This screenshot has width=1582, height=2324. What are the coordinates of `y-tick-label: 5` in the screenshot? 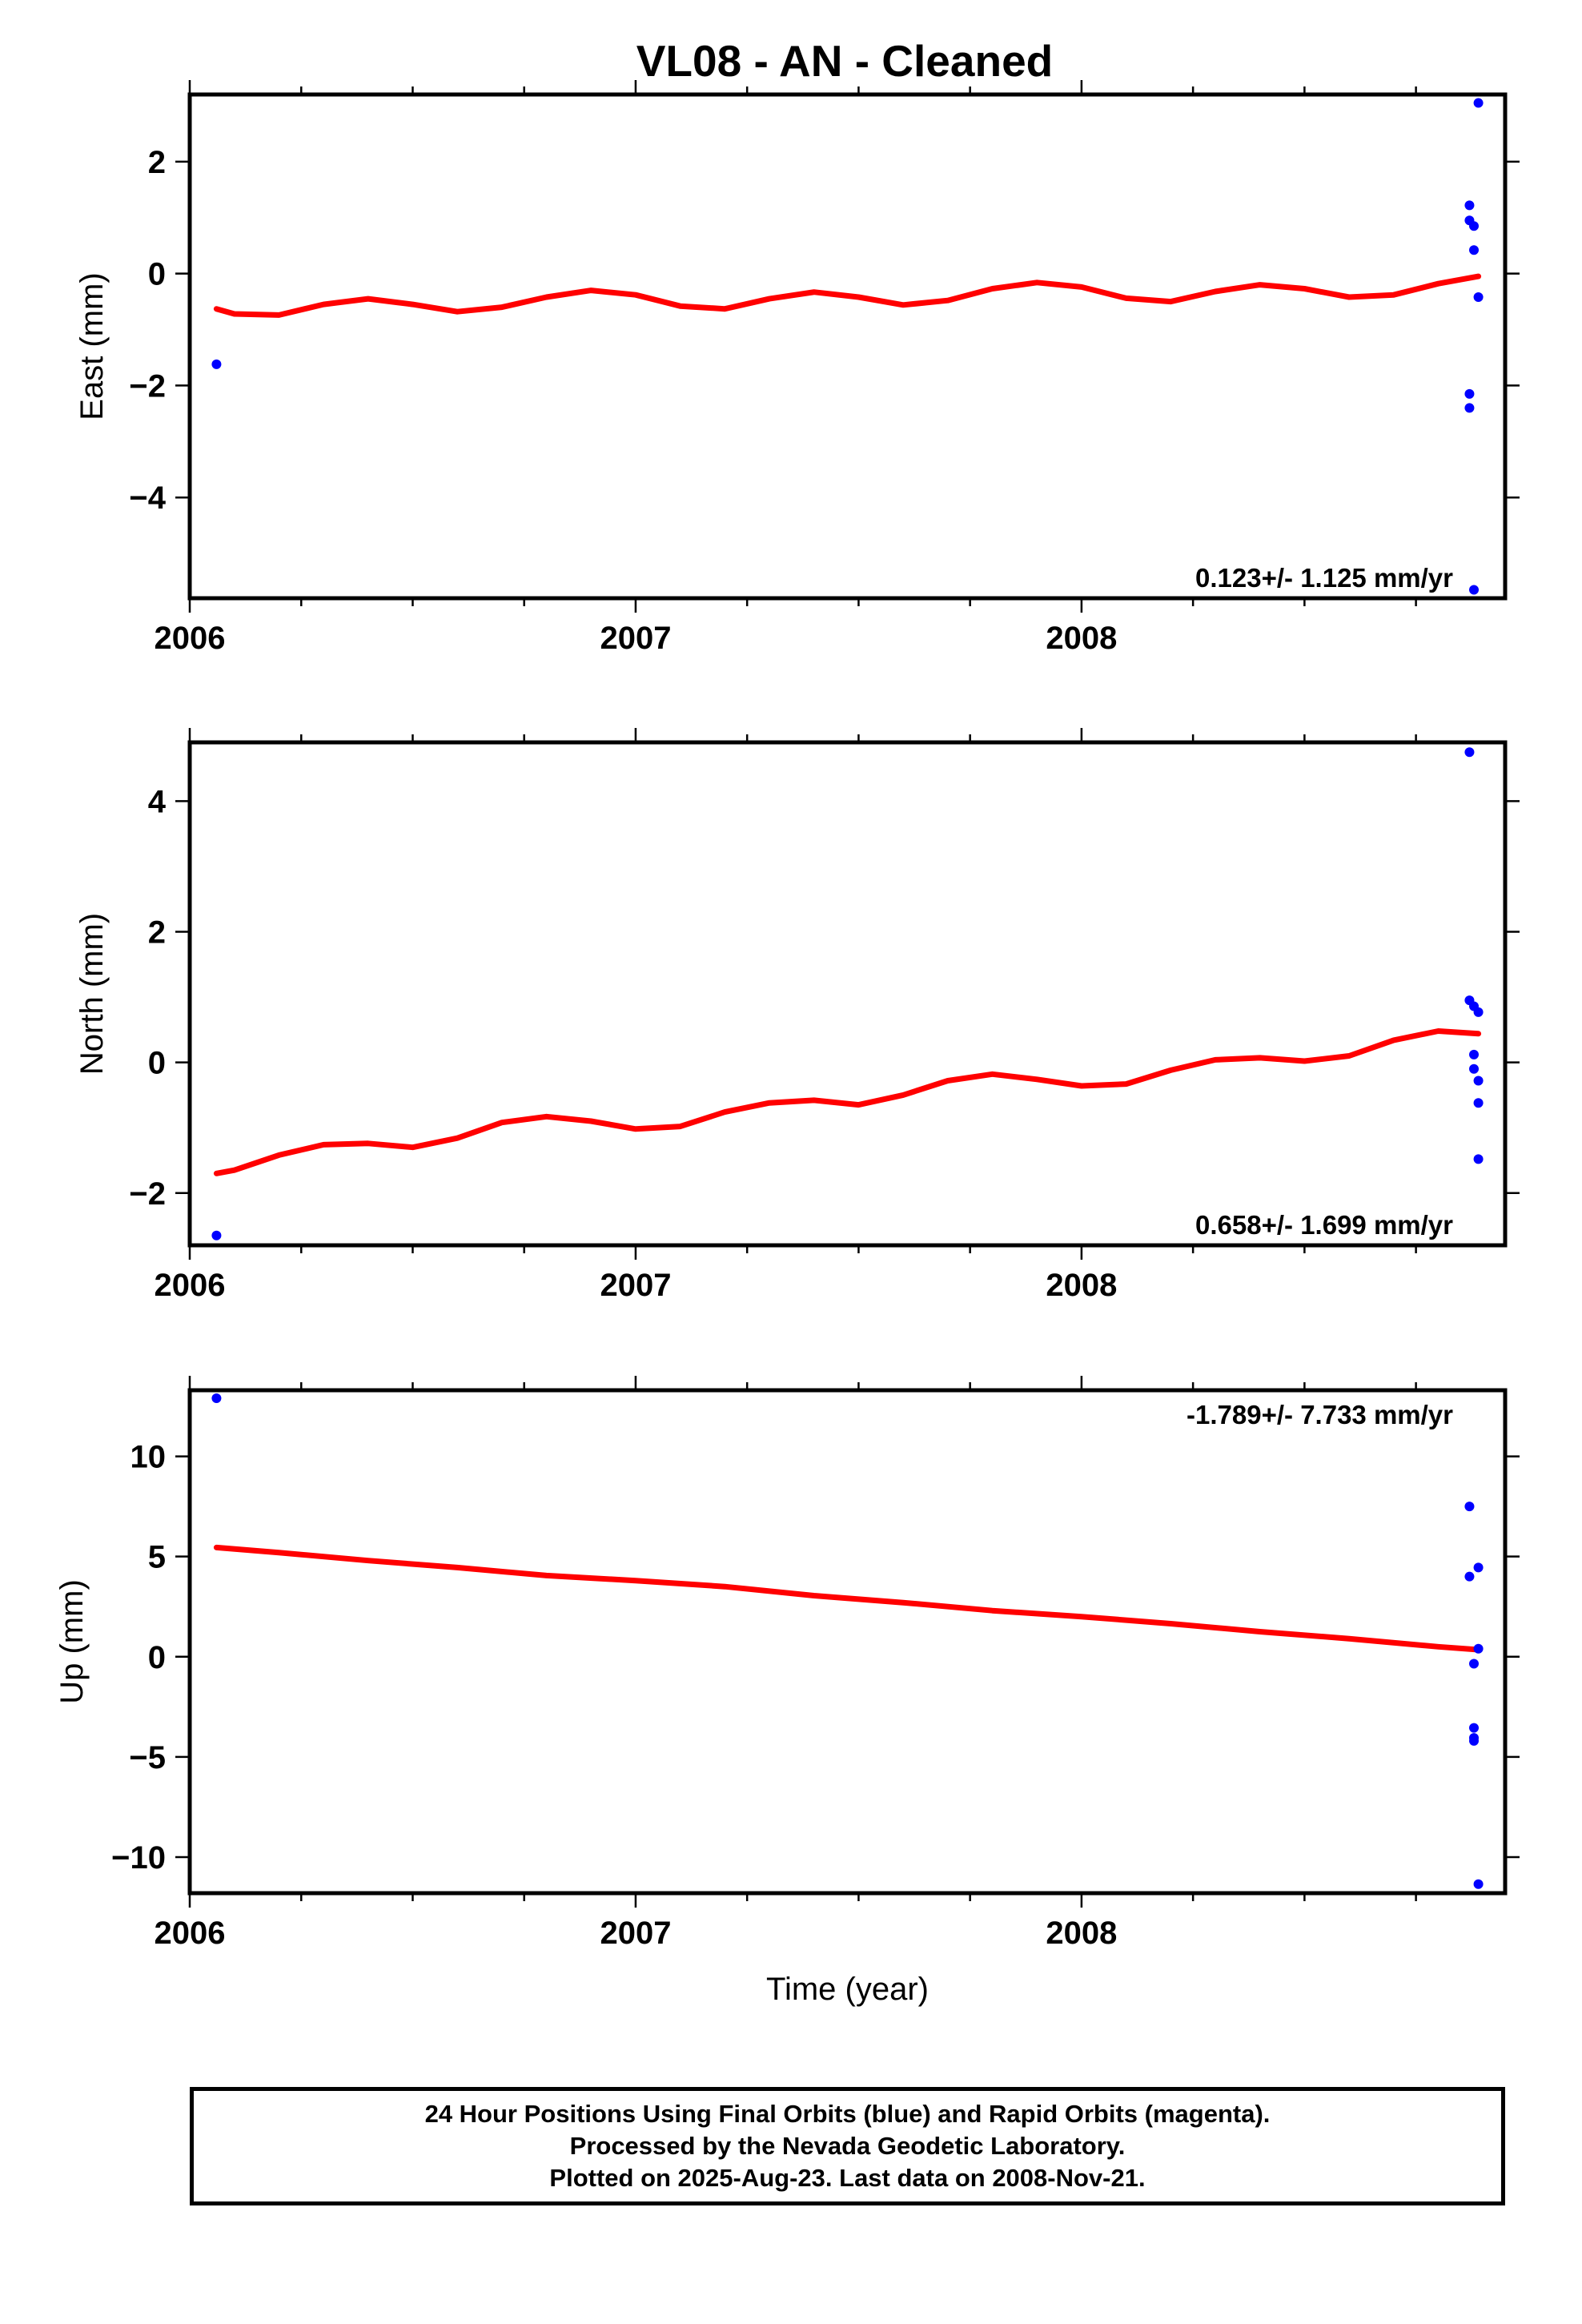 It's located at (157, 1557).